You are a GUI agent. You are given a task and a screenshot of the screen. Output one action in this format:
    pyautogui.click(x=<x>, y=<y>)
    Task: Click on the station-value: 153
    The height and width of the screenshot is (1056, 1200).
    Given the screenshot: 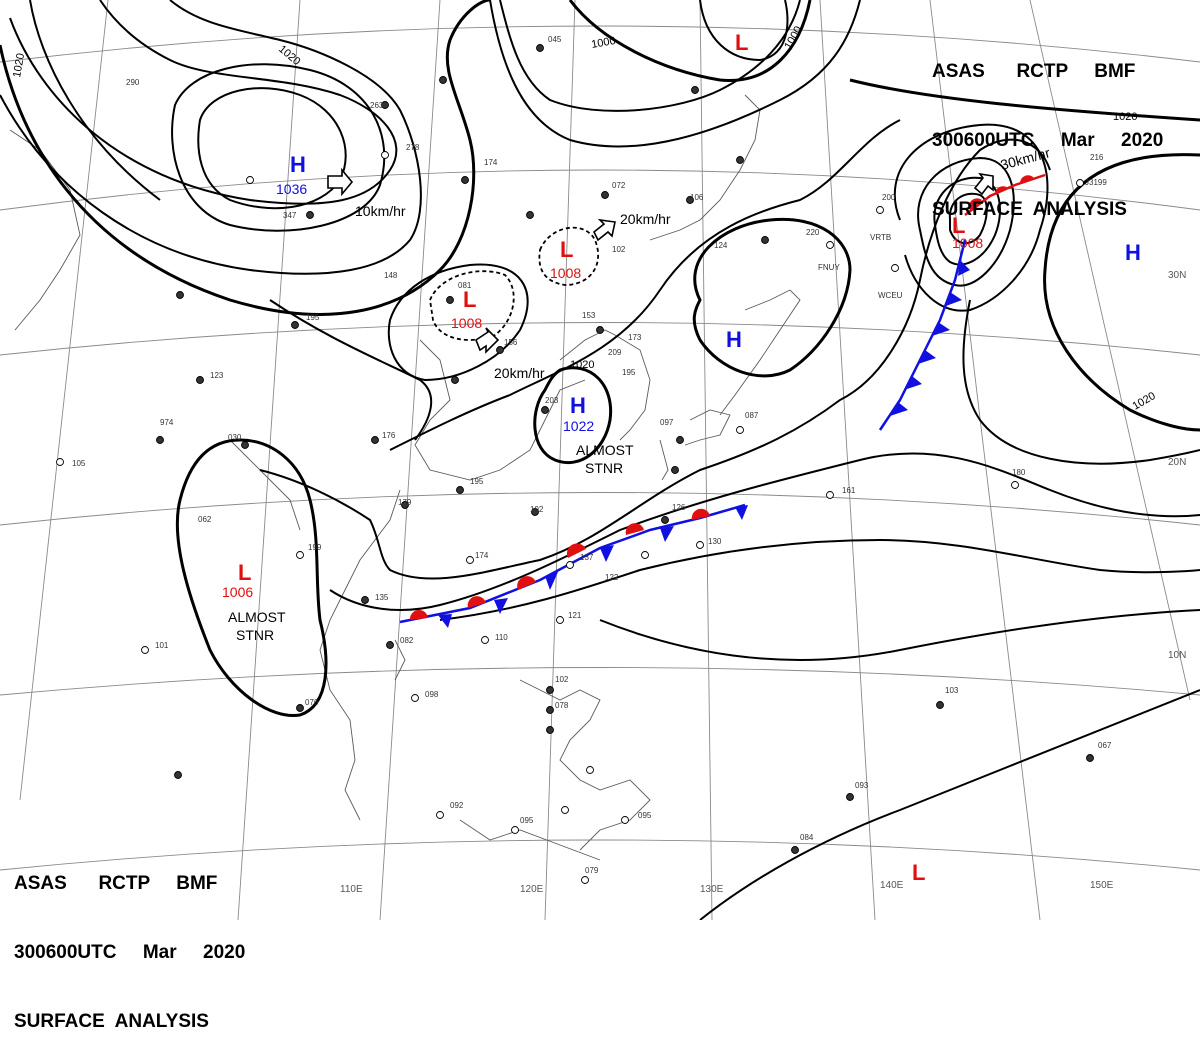 What is the action you would take?
    pyautogui.click(x=589, y=315)
    